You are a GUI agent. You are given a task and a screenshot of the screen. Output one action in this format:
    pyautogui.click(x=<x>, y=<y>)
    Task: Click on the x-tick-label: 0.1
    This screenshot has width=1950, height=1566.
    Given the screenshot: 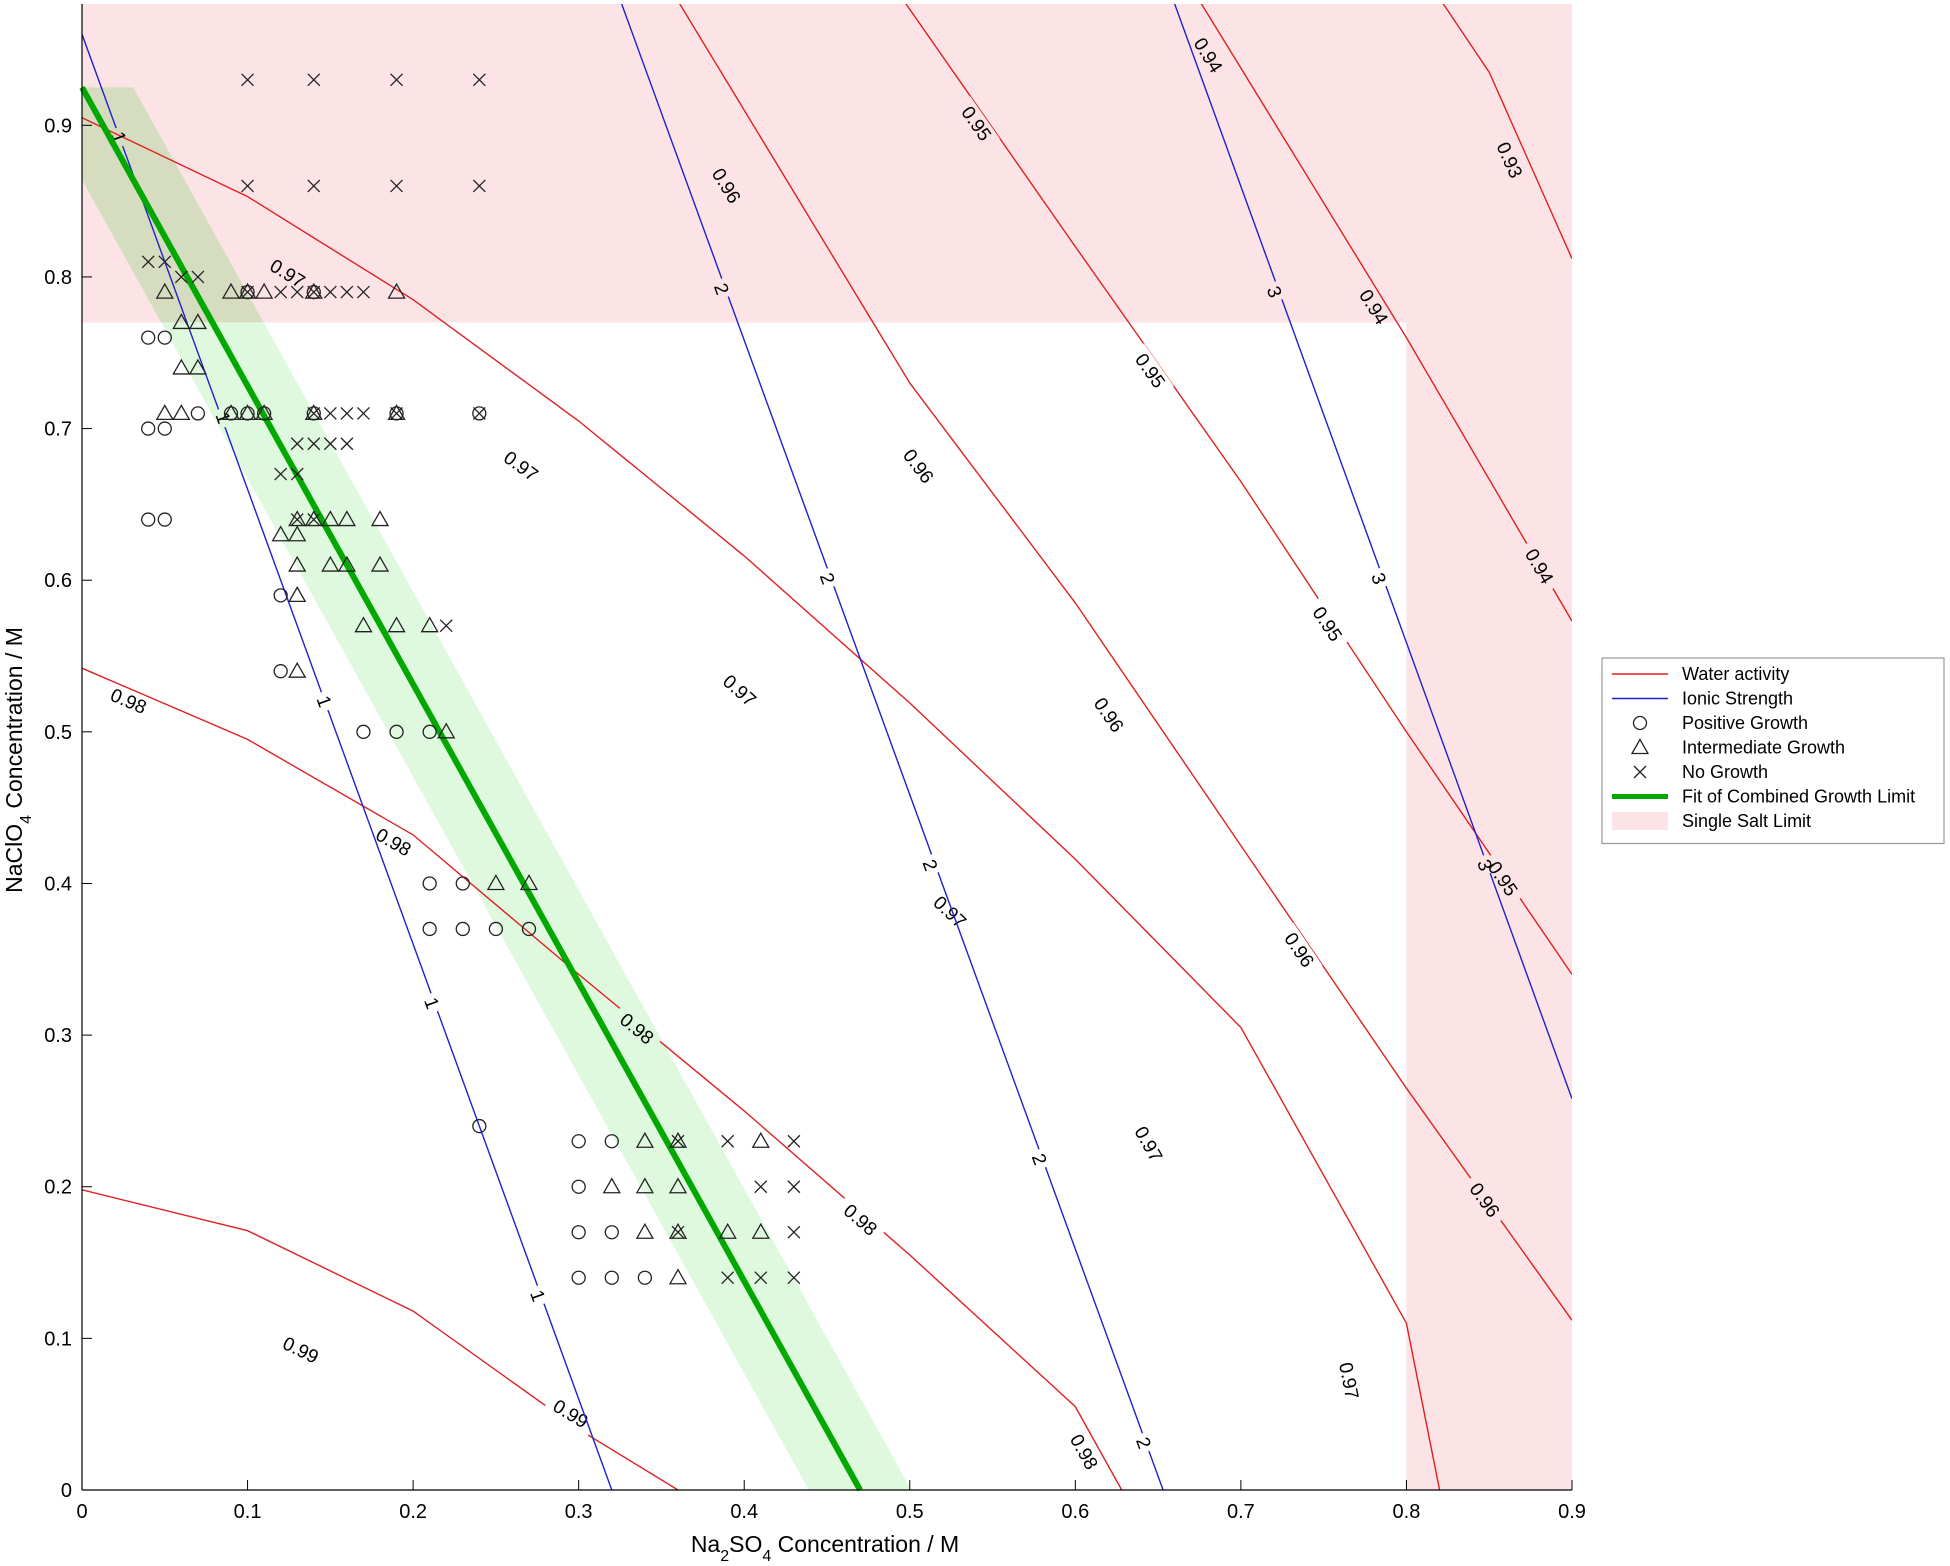 What is the action you would take?
    pyautogui.click(x=248, y=1512)
    